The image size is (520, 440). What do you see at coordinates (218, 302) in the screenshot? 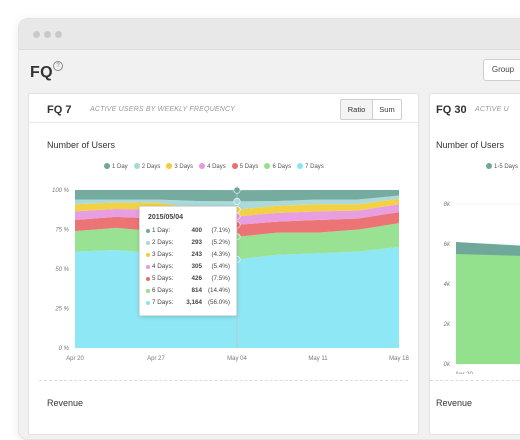
I see `tooltip-row-percent: (56.0%)` at bounding box center [218, 302].